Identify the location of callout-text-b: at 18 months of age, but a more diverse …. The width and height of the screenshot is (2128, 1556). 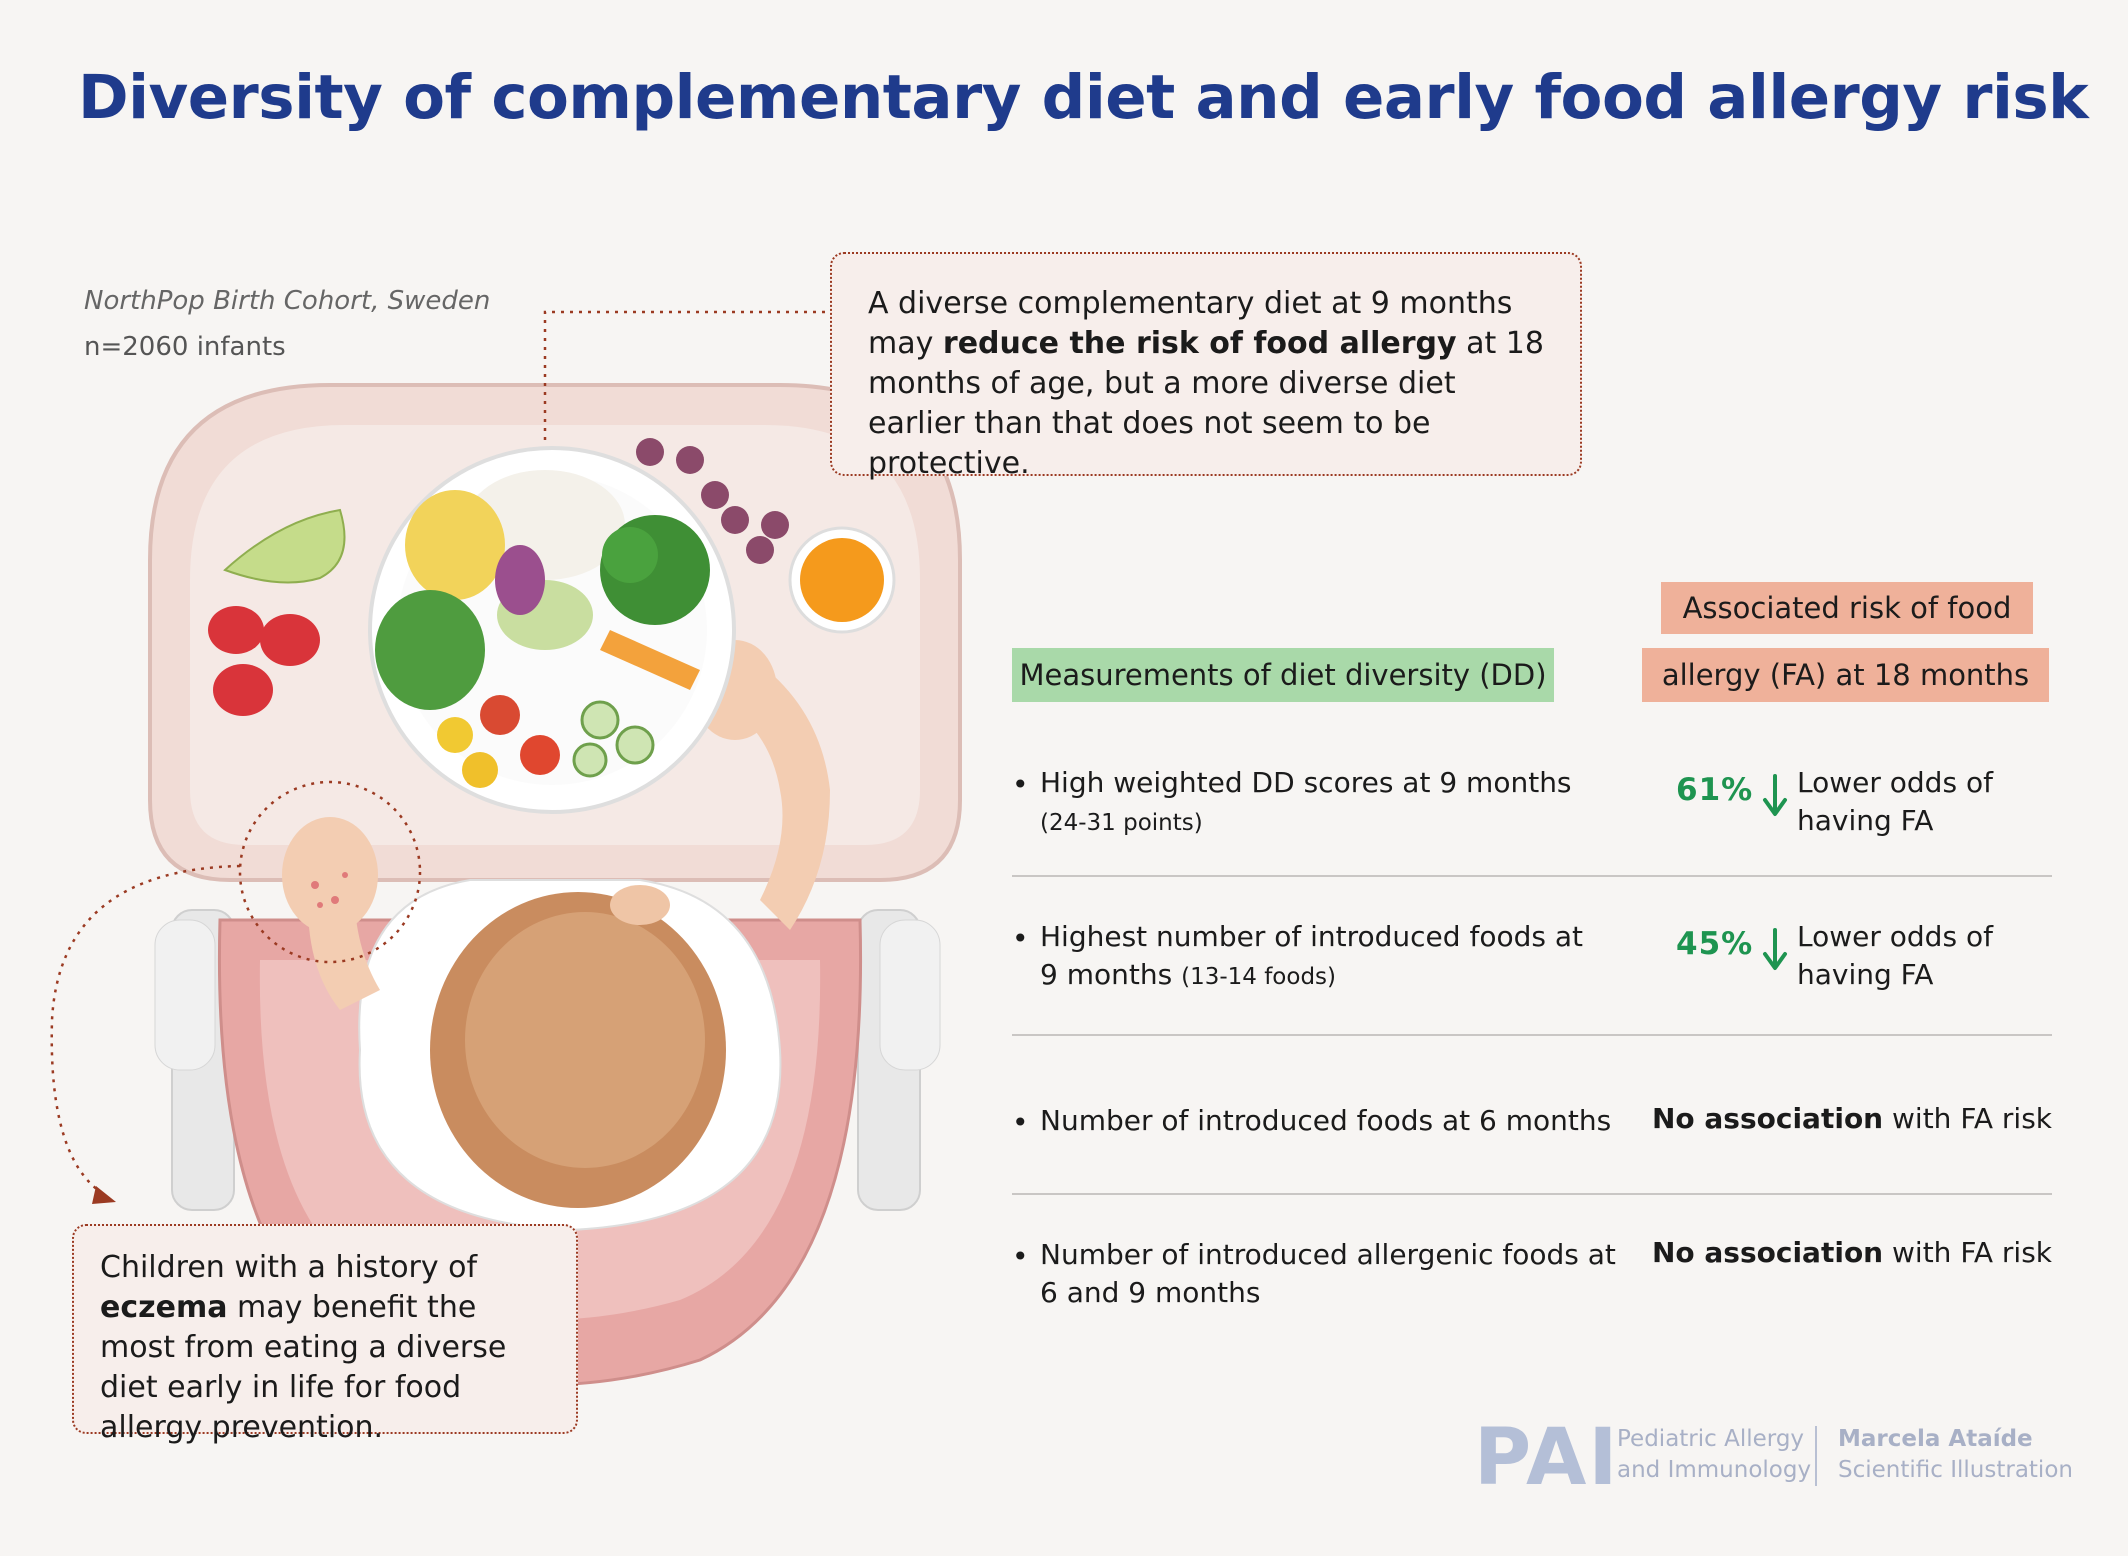
(1206, 403).